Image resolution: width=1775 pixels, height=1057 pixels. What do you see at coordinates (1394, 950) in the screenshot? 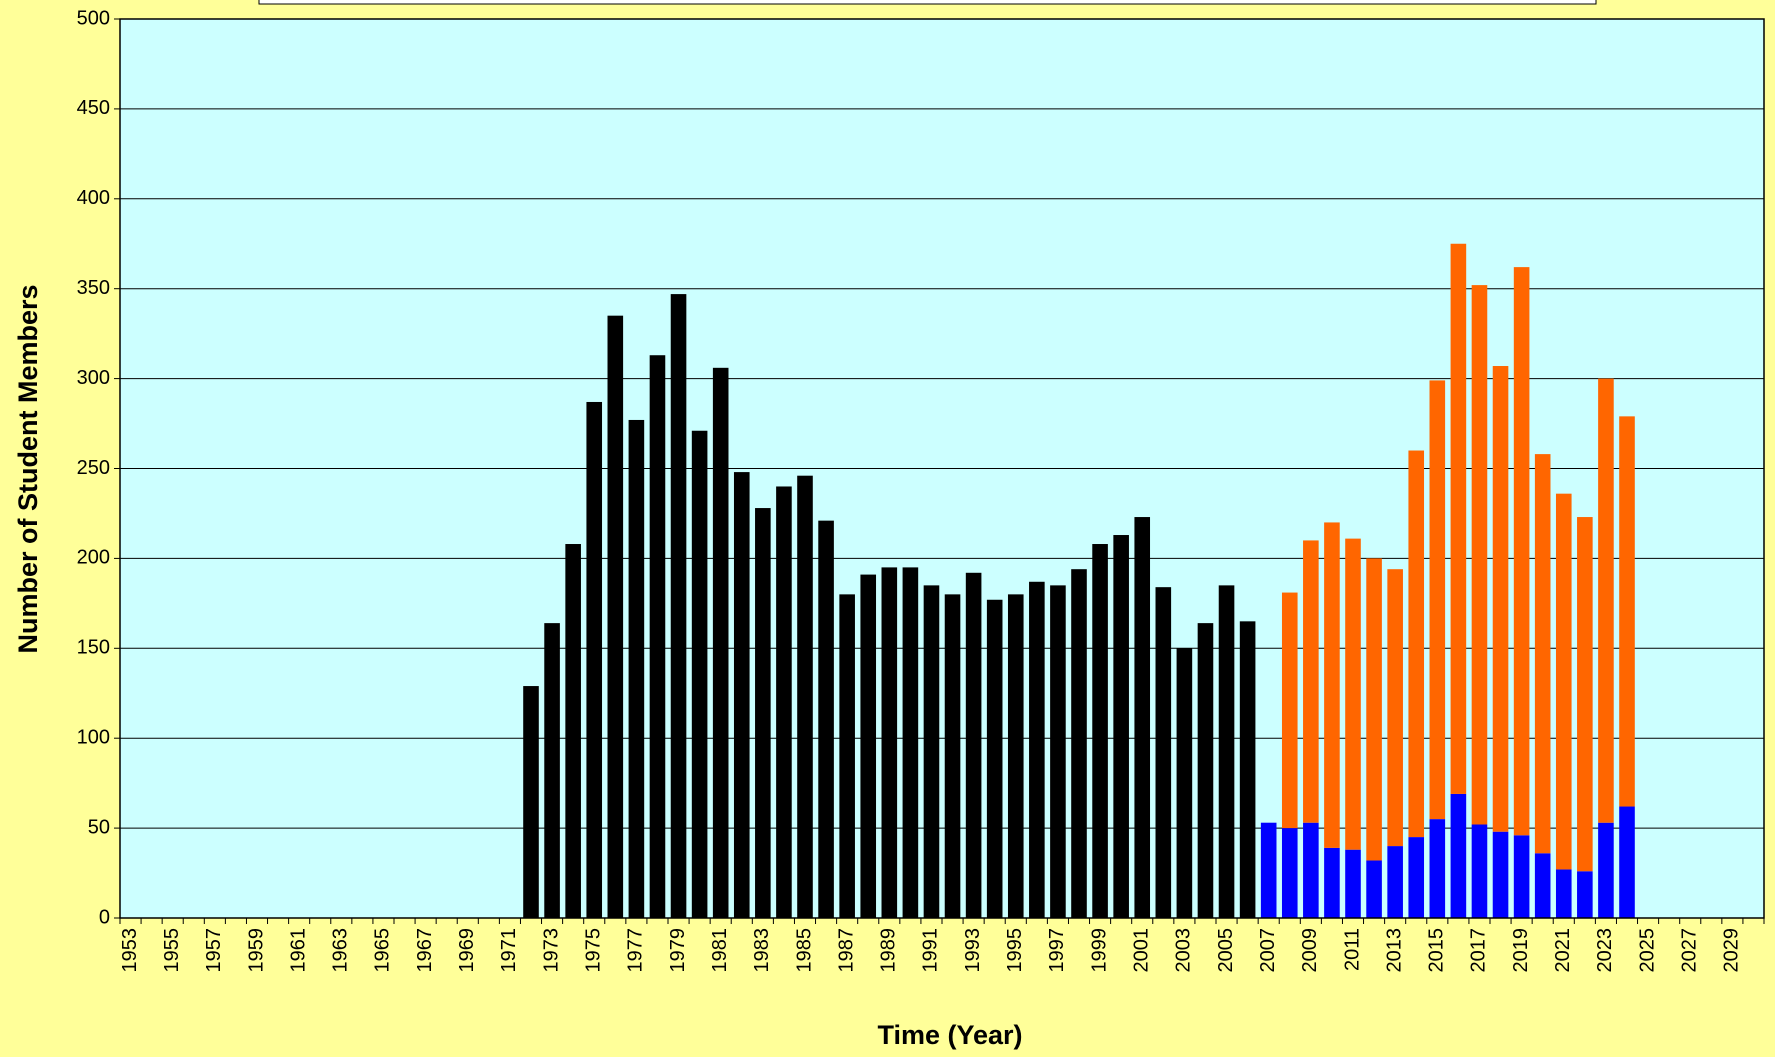
I see `x-tick-label: 2013` at bounding box center [1394, 950].